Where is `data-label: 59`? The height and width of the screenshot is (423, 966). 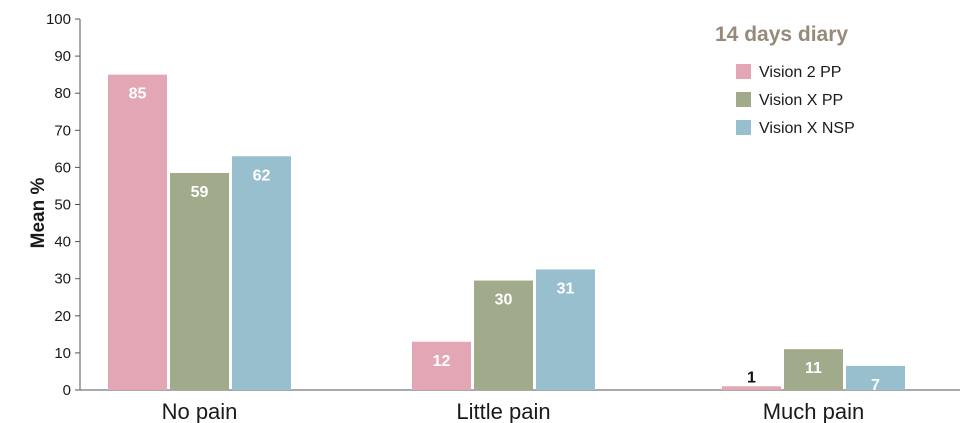 data-label: 59 is located at coordinates (200, 192).